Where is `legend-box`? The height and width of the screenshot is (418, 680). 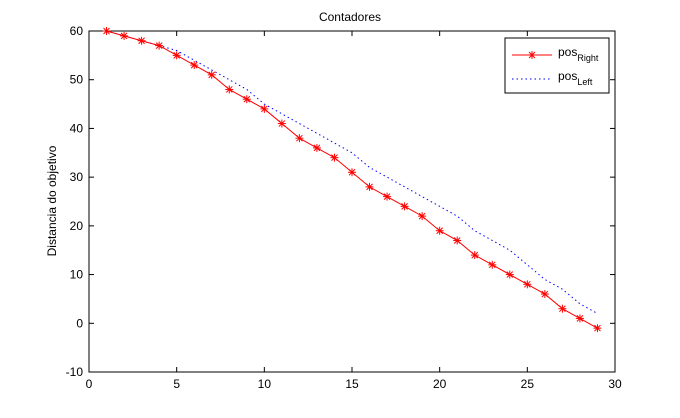 legend-box is located at coordinates (557, 65).